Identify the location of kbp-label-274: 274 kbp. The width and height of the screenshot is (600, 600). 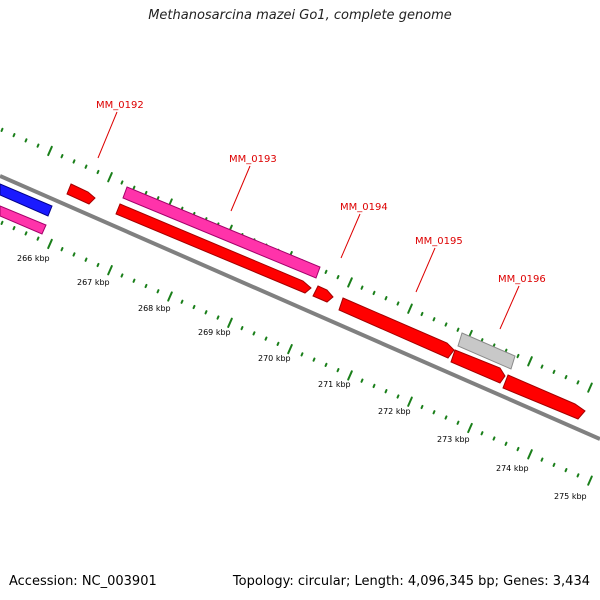
(512, 468).